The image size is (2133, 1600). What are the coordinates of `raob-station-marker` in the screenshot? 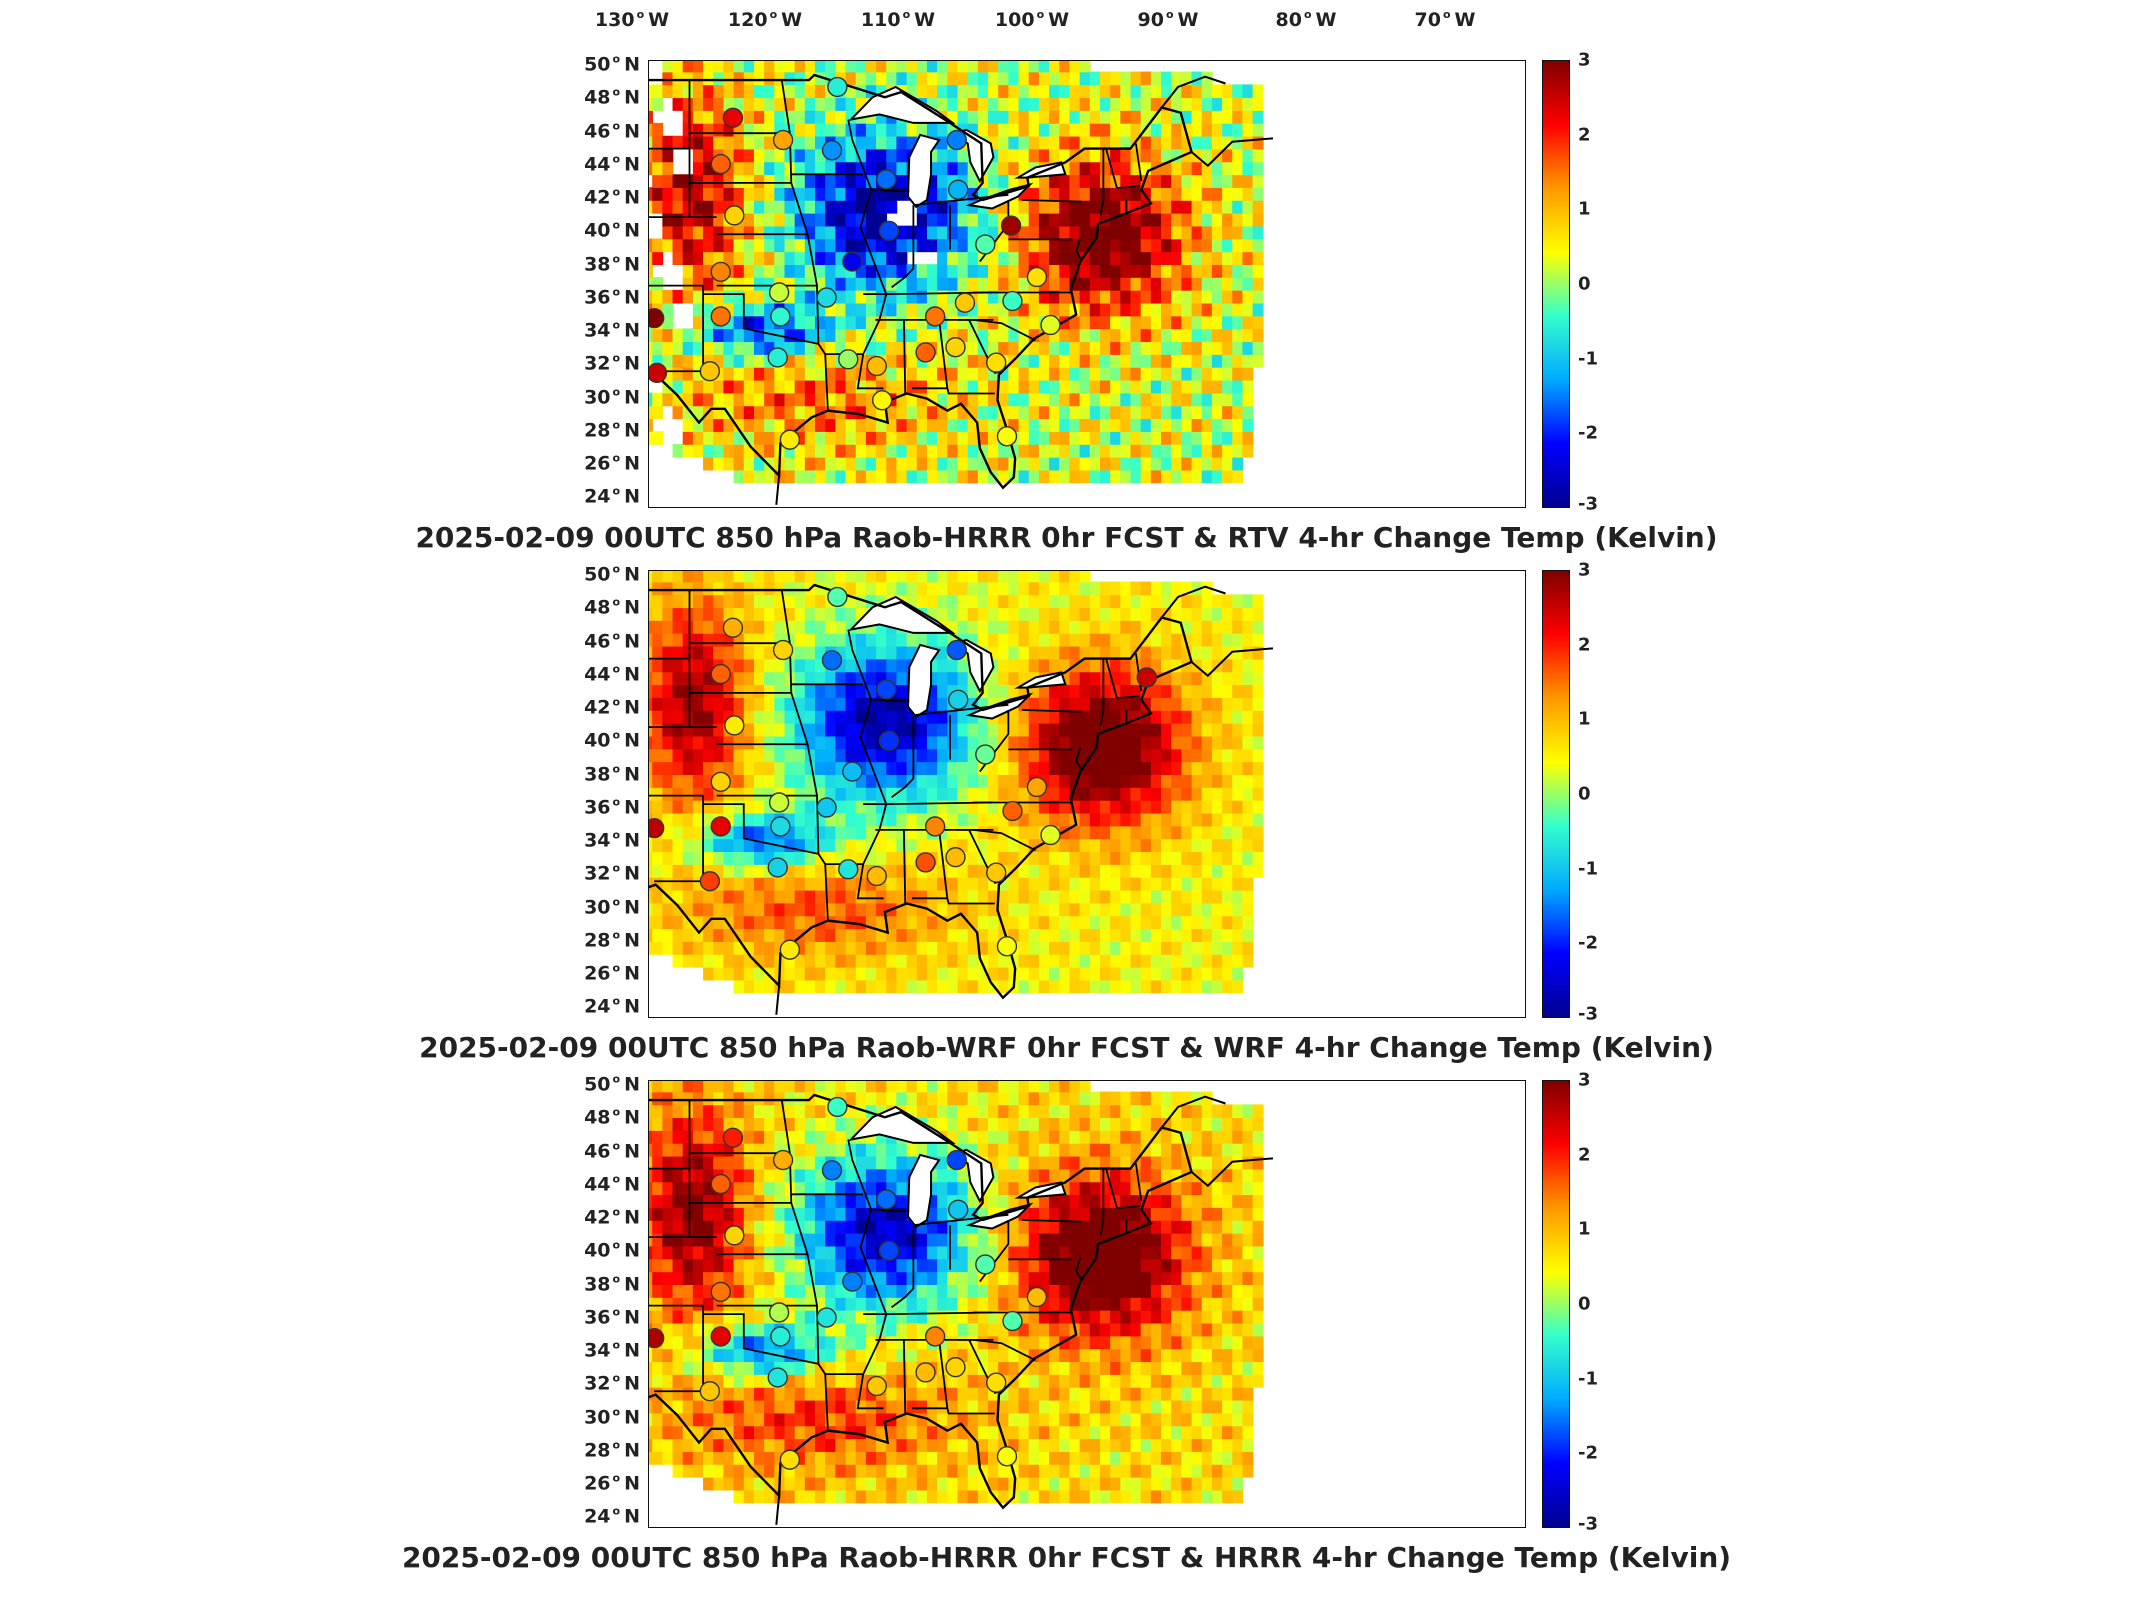 It's located at (783, 650).